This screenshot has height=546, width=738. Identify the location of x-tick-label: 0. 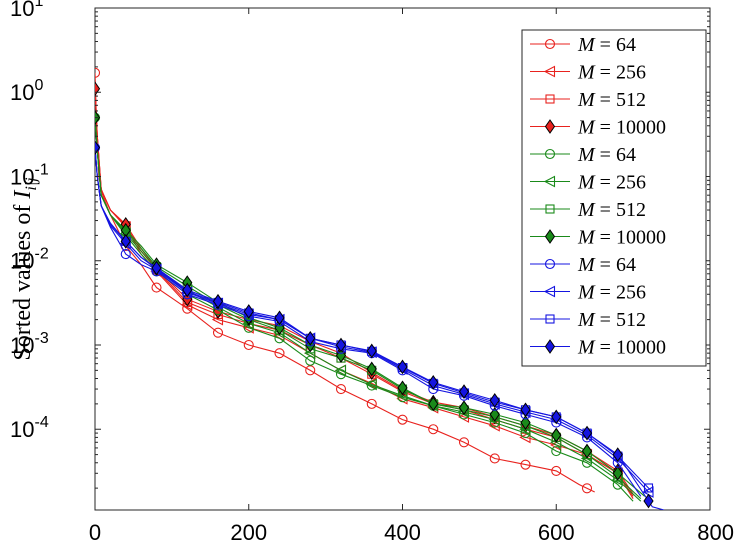
(95, 532).